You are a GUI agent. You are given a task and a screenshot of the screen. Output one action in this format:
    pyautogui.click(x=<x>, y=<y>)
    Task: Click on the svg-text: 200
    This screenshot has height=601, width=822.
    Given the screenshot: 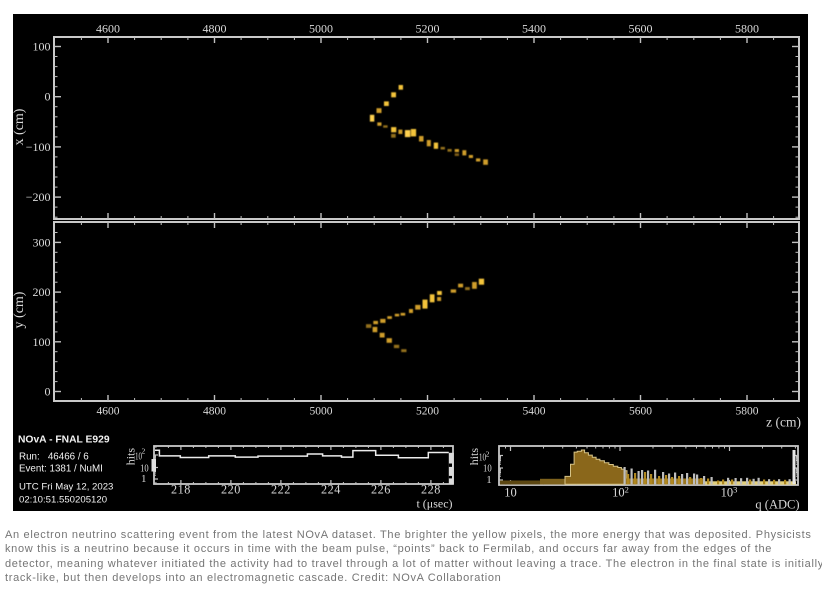 What is the action you would take?
    pyautogui.click(x=42, y=292)
    